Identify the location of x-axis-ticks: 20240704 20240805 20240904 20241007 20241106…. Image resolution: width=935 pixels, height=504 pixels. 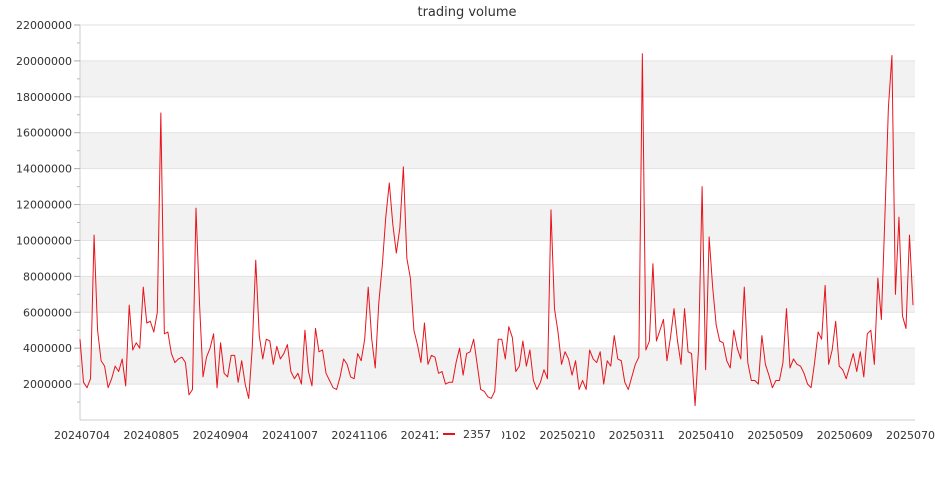
(494, 435).